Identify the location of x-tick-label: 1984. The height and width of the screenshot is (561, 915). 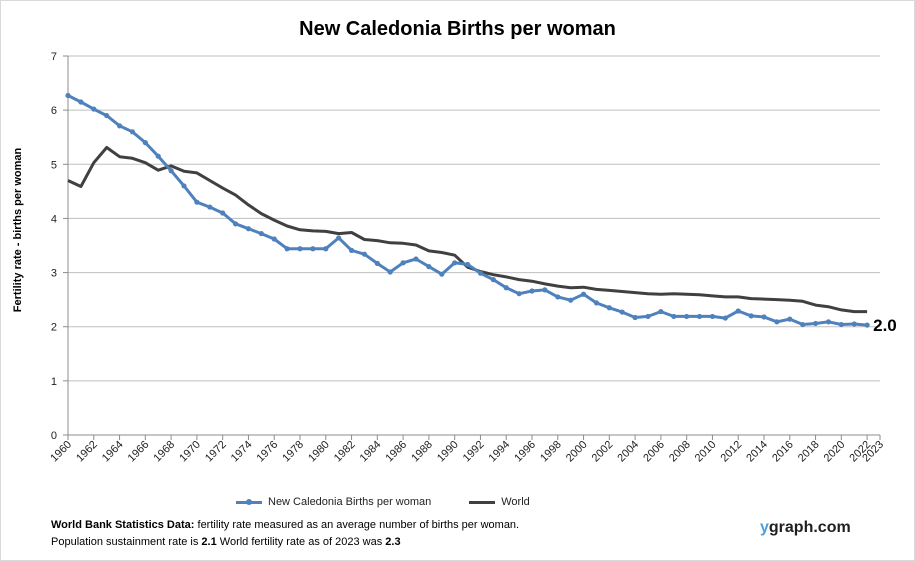
(371, 452).